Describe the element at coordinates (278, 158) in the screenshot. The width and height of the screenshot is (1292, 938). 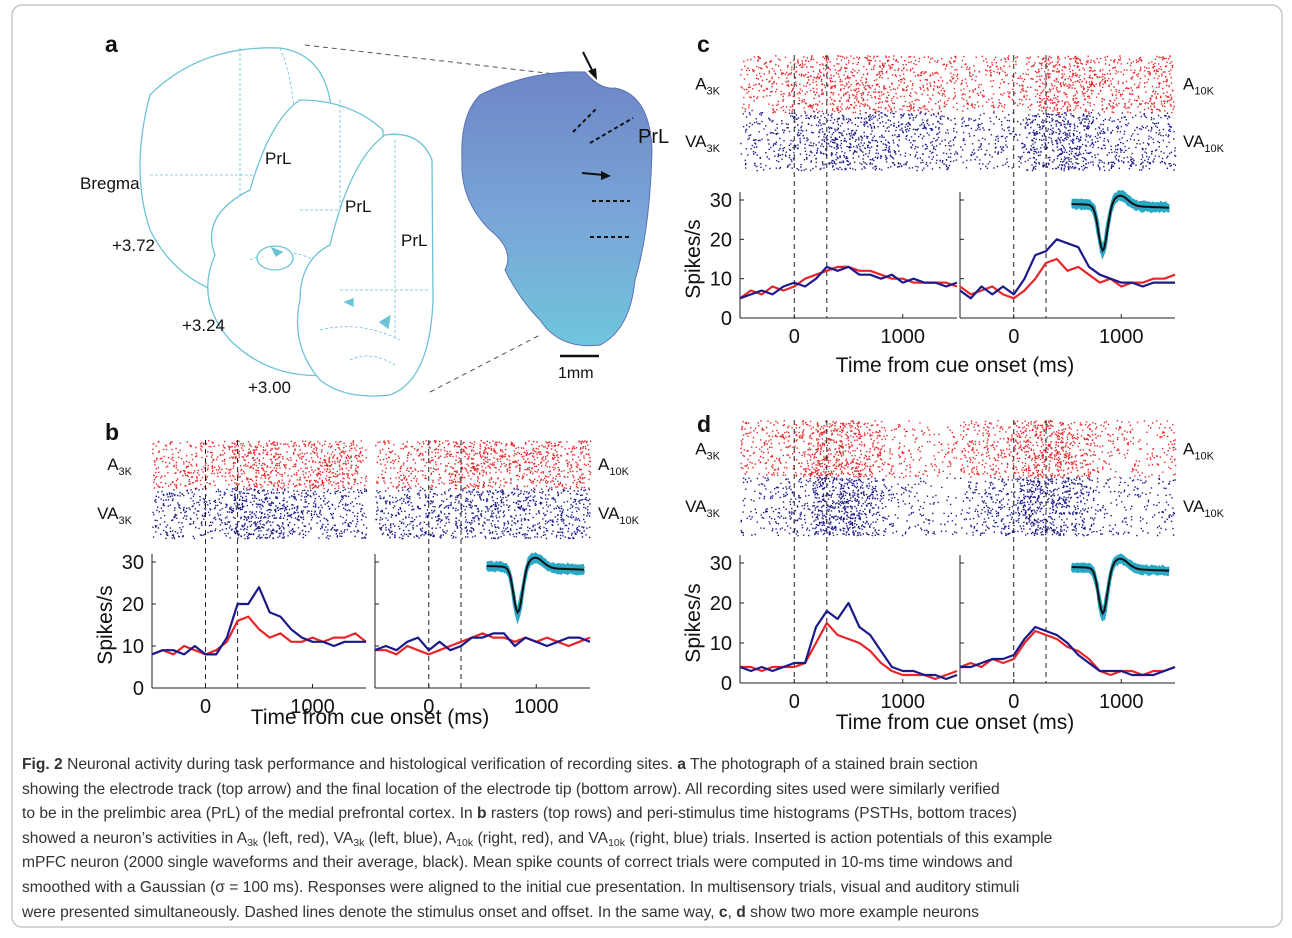
I see `region-label: PrL` at that location.